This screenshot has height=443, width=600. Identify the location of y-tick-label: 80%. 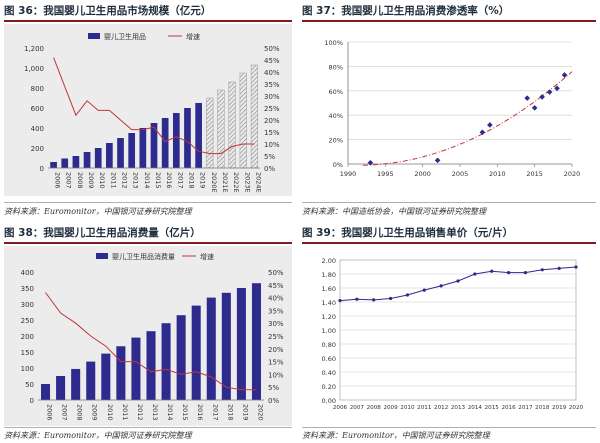
(336, 67).